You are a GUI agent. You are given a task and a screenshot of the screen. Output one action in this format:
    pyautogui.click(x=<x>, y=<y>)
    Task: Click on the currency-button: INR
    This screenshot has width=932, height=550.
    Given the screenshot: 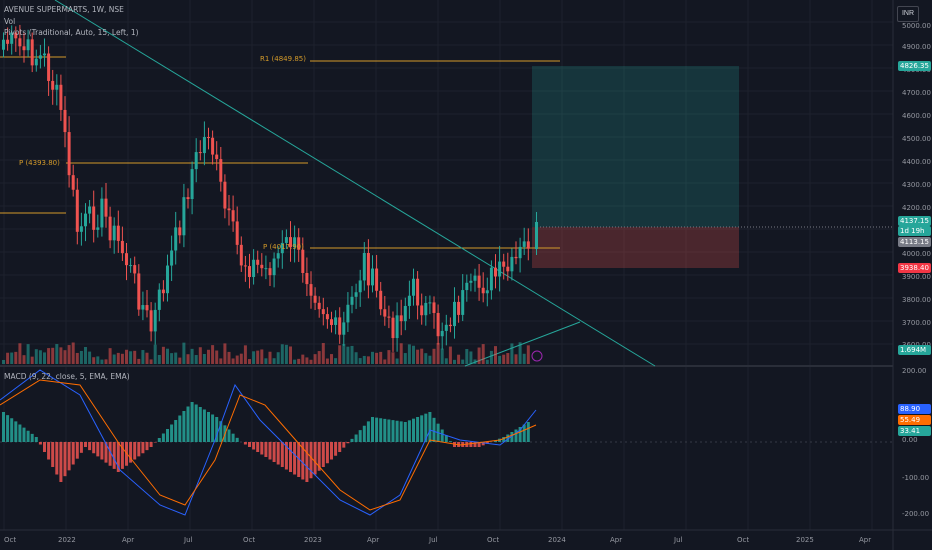 What is the action you would take?
    pyautogui.click(x=908, y=14)
    